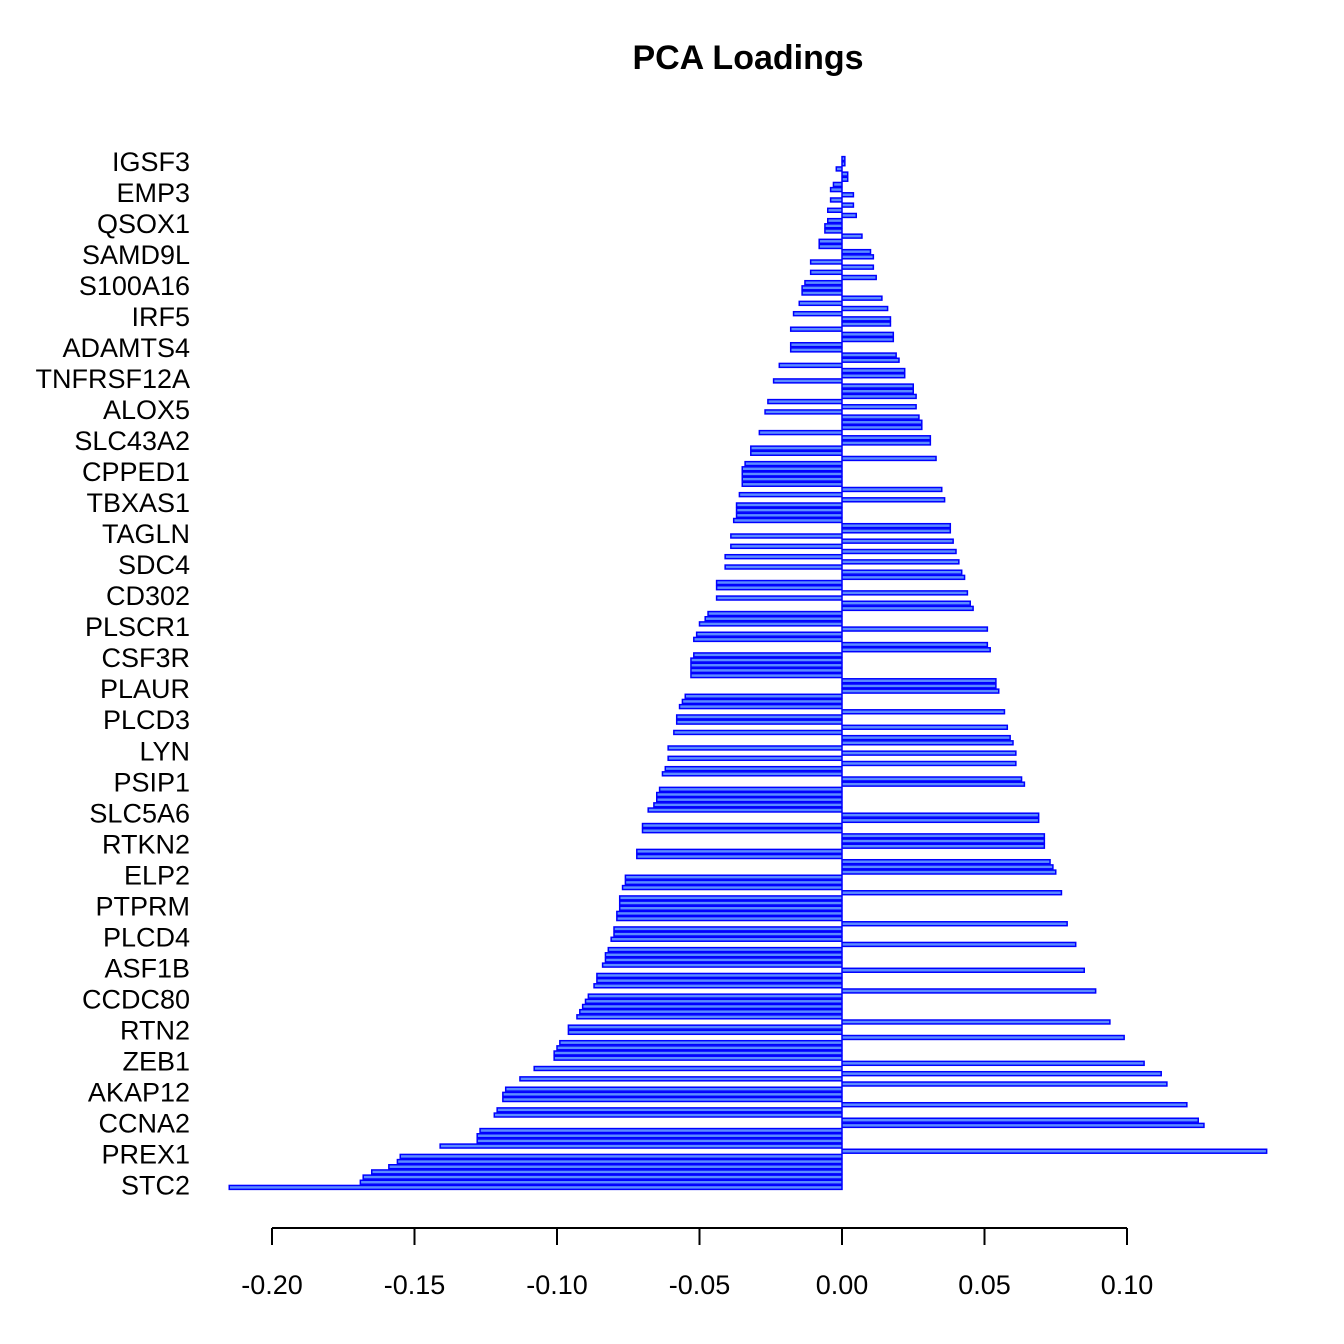  Describe the element at coordinates (747, 58) in the screenshot. I see `chart-title: PCA Loadings` at that location.